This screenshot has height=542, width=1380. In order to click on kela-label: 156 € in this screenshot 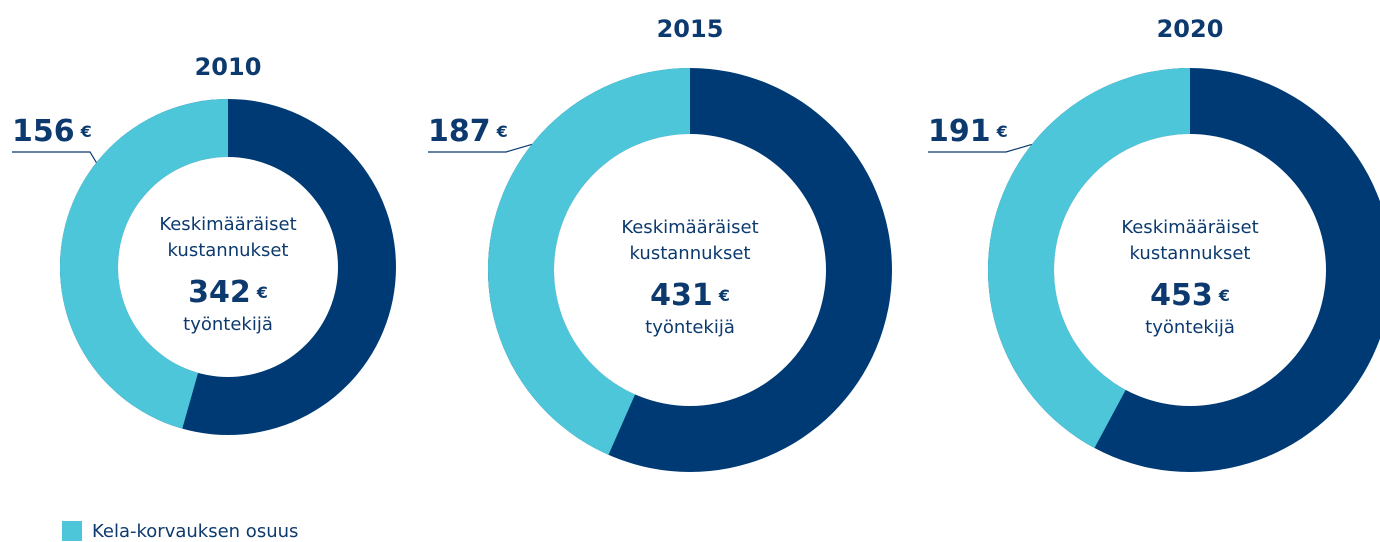, I will do `click(52, 131)`.